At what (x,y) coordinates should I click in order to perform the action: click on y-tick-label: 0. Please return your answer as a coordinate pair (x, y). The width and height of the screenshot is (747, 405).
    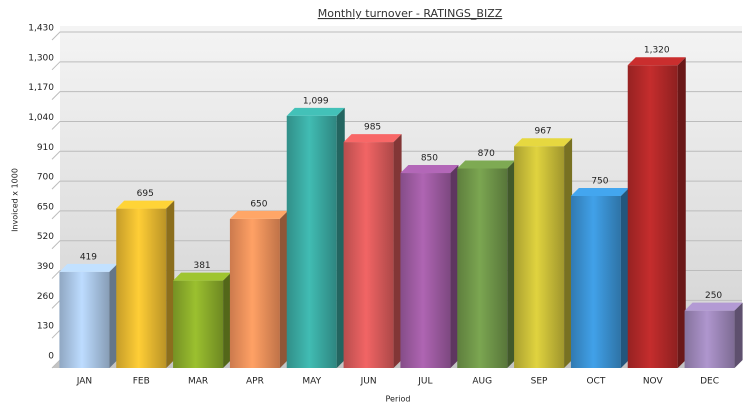
    Looking at the image, I should click on (51, 357).